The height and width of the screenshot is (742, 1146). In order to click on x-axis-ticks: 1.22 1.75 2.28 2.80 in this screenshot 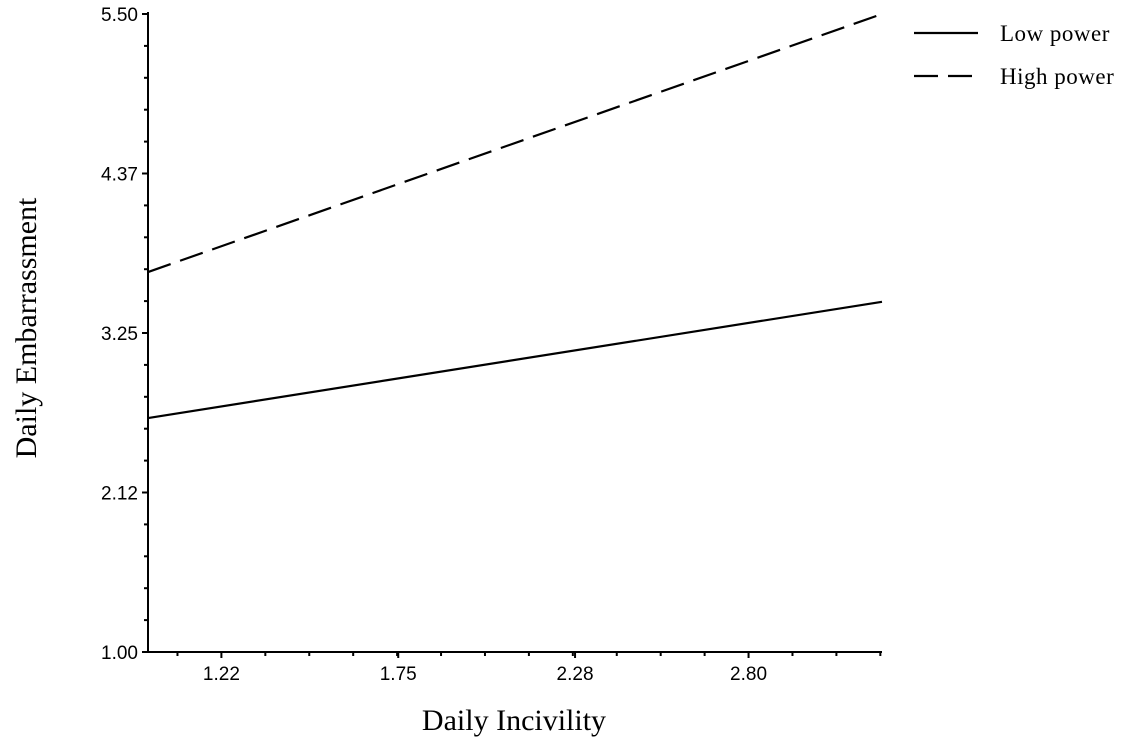, I will do `click(529, 668)`.